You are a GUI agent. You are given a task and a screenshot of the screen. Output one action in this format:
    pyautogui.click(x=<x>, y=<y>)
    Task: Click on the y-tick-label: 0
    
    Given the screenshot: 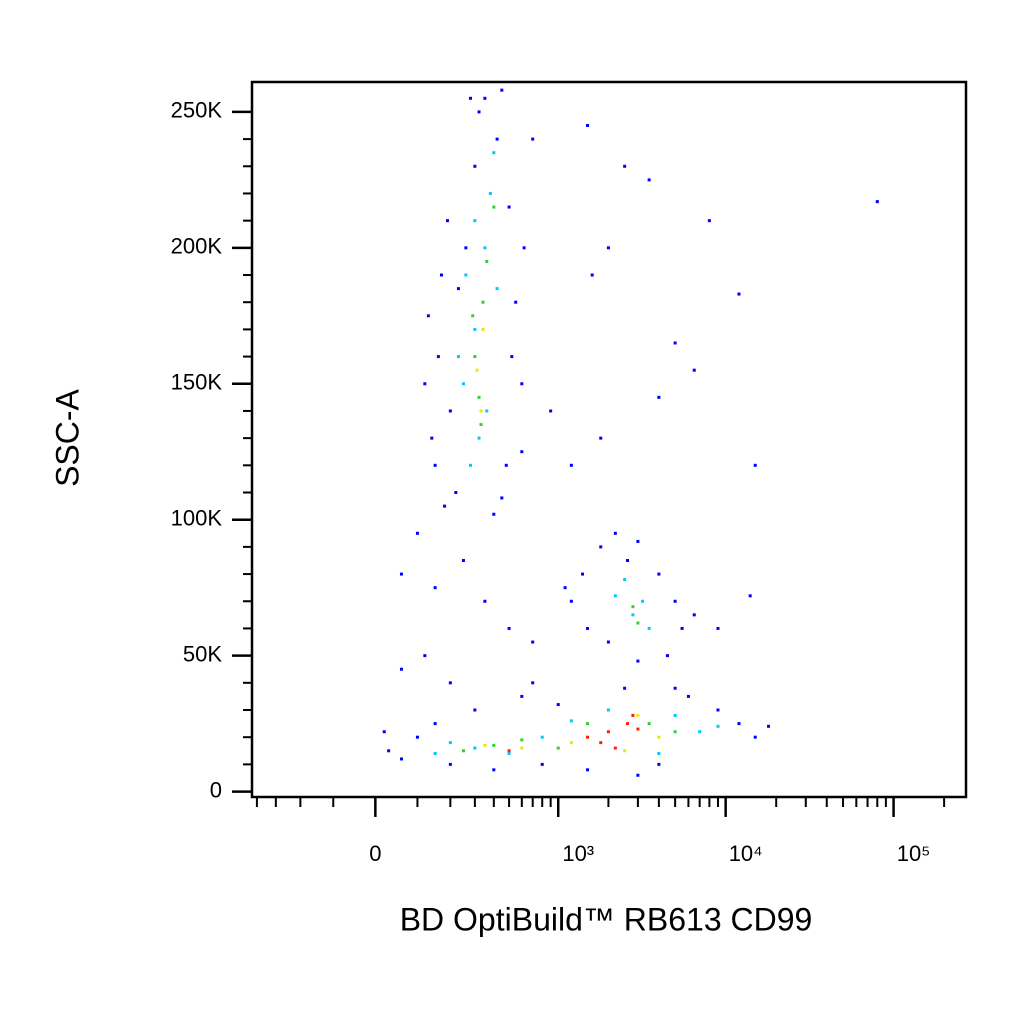 What is the action you would take?
    pyautogui.click(x=216, y=789)
    